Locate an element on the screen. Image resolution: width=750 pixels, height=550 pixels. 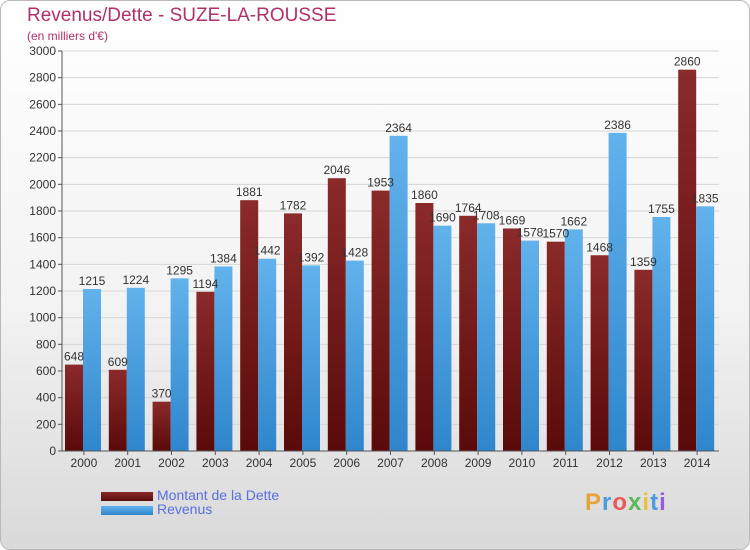
value-label-debt-2000: 648 is located at coordinates (74, 357).